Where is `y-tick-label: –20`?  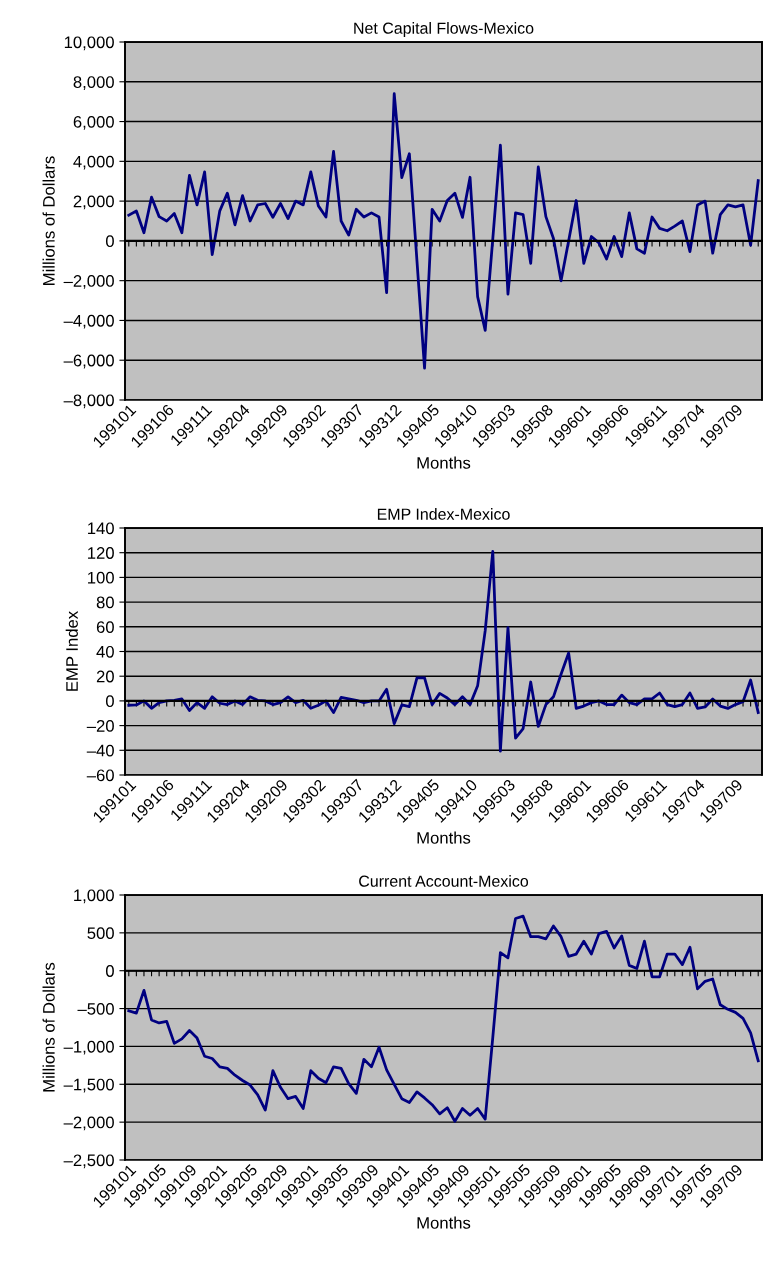
y-tick-label: –20 is located at coordinates (100, 726).